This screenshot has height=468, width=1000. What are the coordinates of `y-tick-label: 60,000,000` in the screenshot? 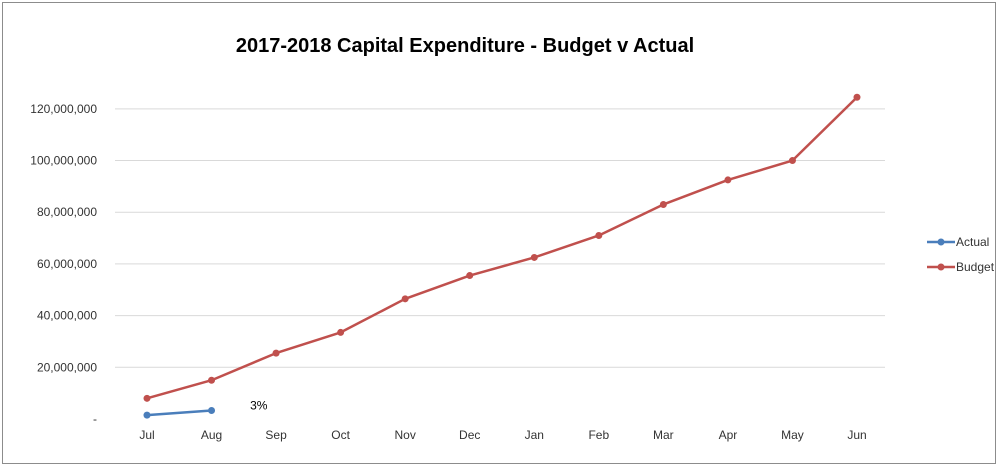 It's located at (67, 264).